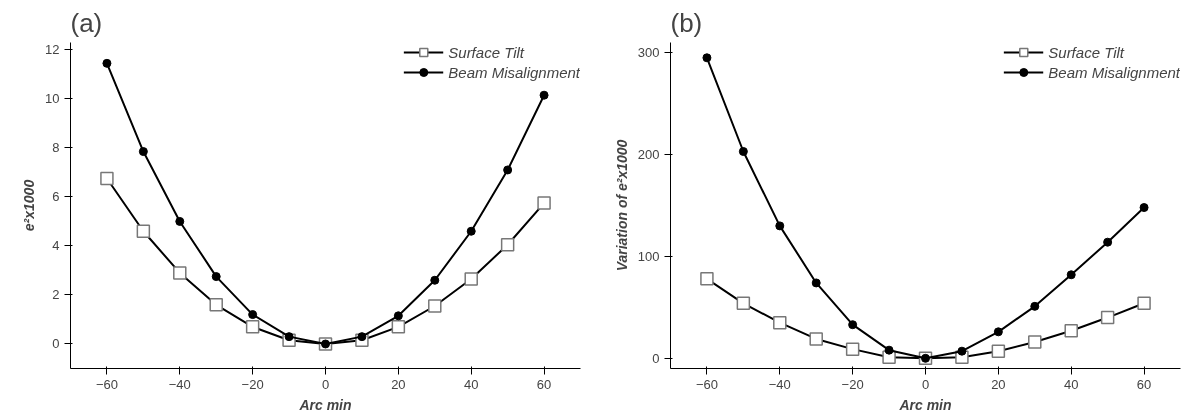 The height and width of the screenshot is (420, 1204). What do you see at coordinates (86, 22) in the screenshot?
I see `chart-title: (a)` at bounding box center [86, 22].